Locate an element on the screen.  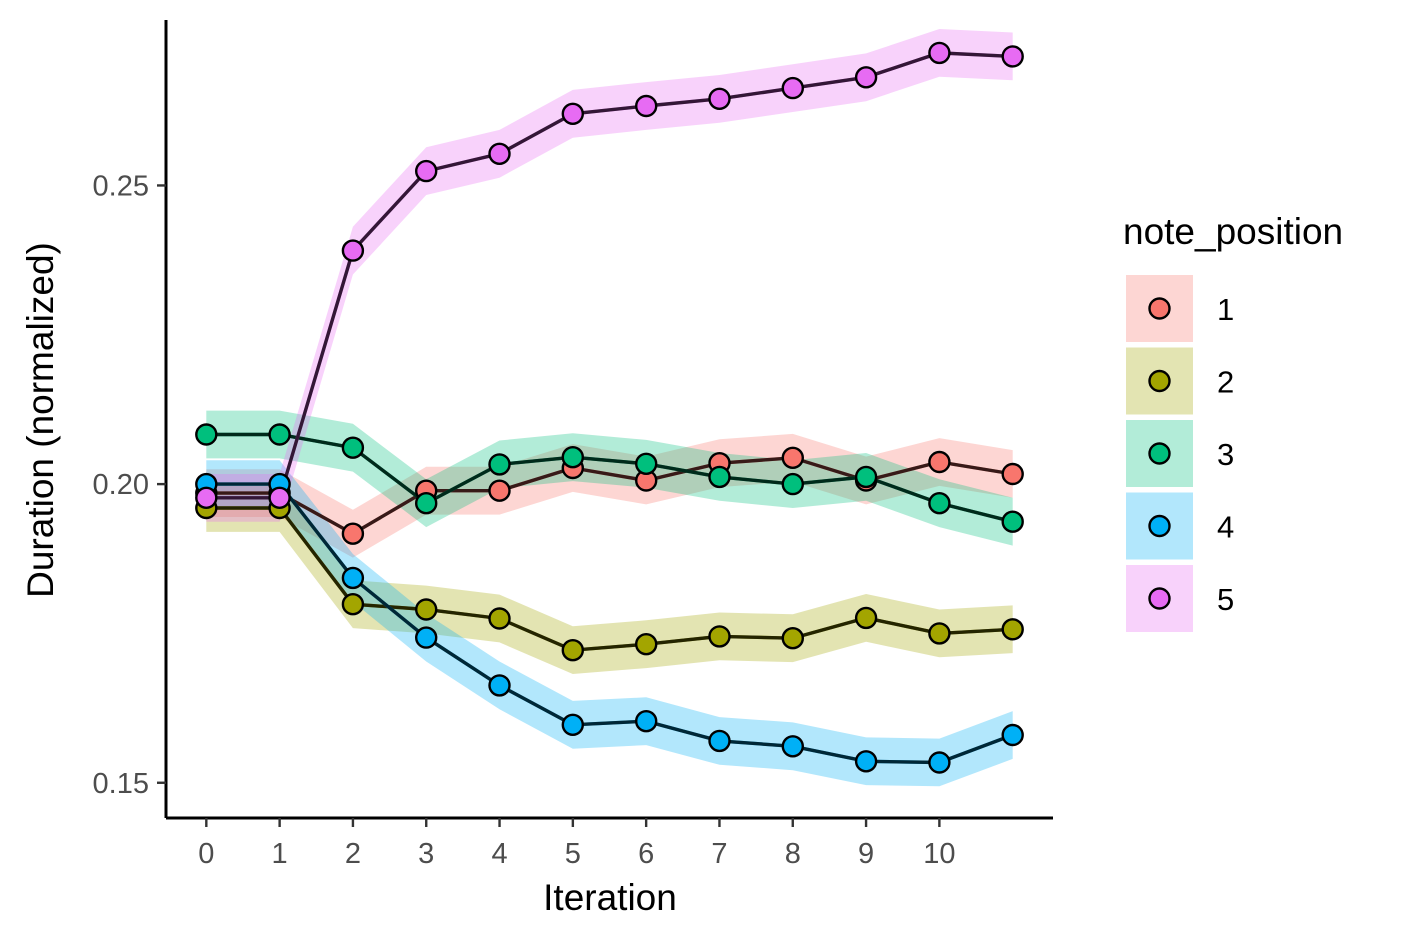
point-series-4-x5 is located at coordinates (572, 724).